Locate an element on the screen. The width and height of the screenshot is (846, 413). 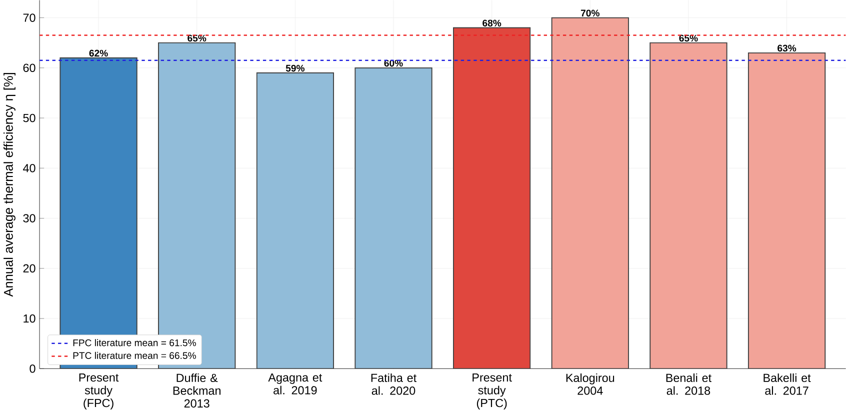
data-label: 70% is located at coordinates (590, 13).